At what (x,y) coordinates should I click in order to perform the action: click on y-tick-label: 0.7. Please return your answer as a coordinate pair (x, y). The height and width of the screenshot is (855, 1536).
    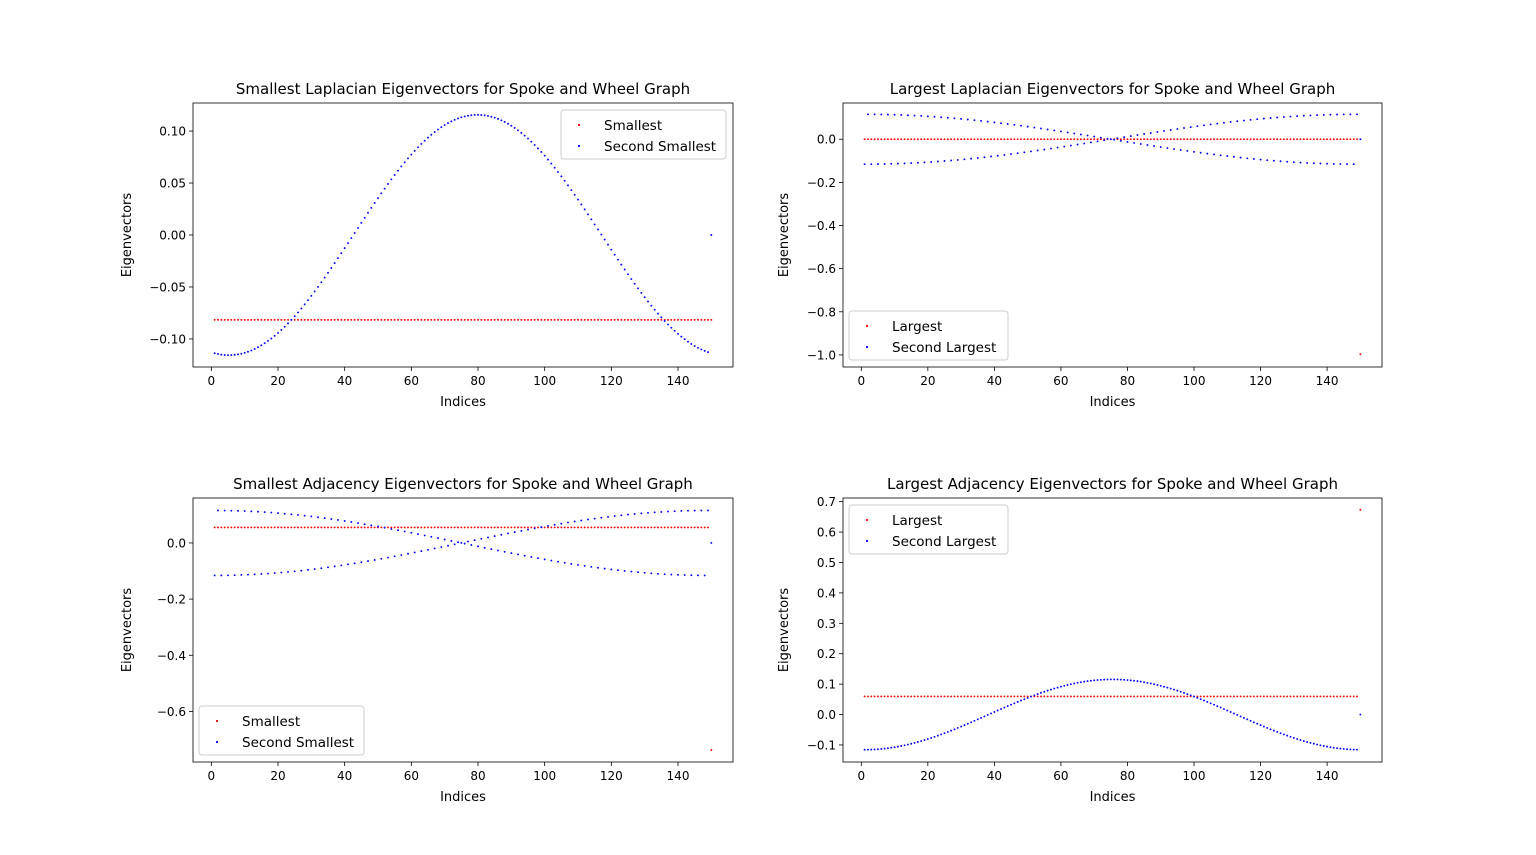
    Looking at the image, I should click on (826, 502).